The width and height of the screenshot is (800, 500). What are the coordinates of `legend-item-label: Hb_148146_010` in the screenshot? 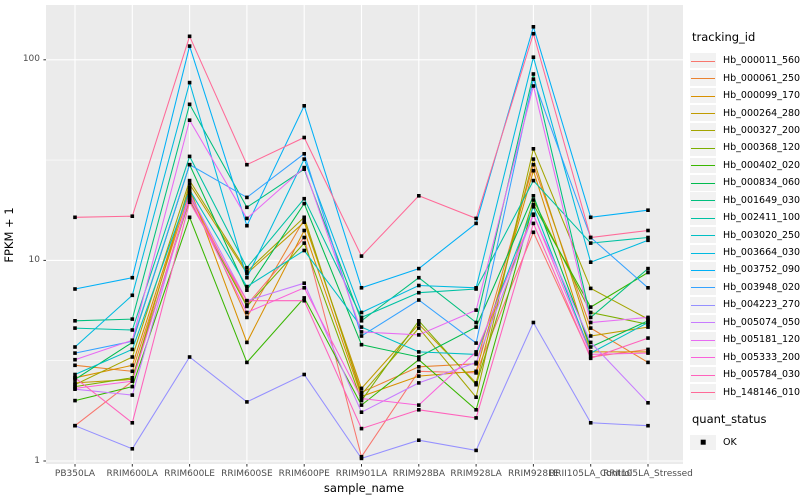 It's located at (761, 392).